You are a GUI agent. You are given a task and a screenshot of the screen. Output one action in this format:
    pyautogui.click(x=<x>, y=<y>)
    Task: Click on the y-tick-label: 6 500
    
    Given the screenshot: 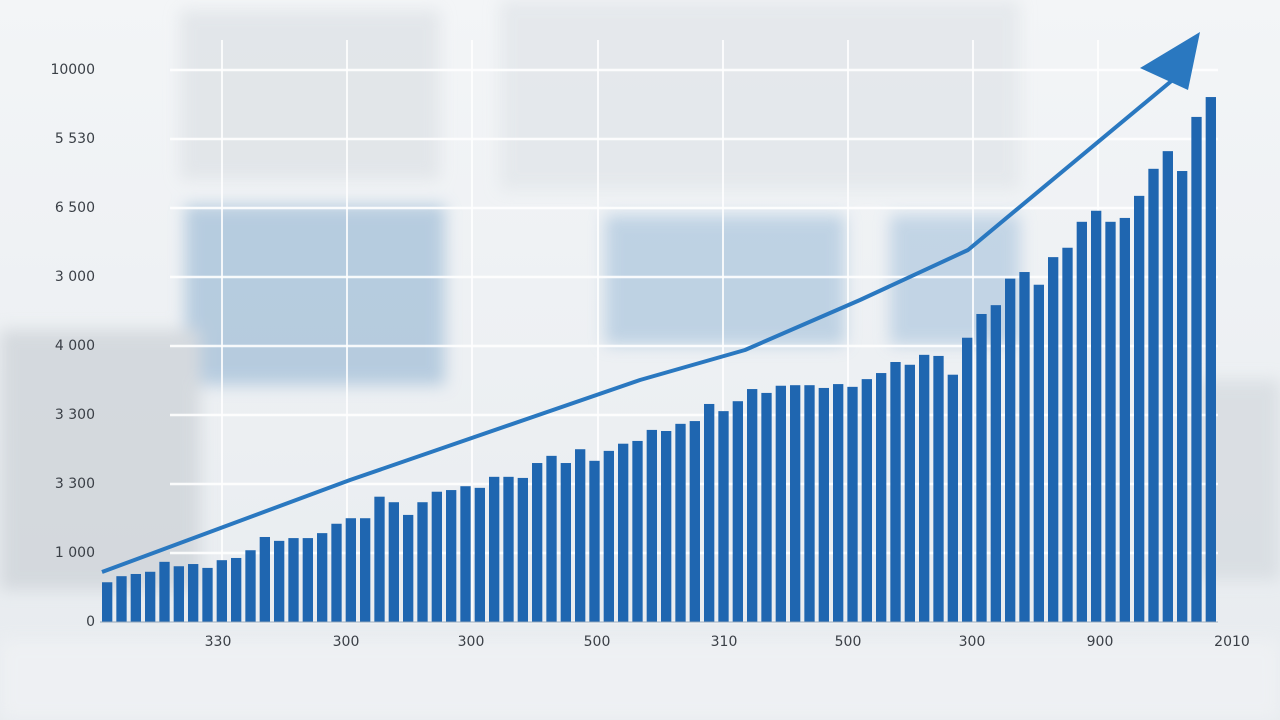 What is the action you would take?
    pyautogui.click(x=75, y=208)
    